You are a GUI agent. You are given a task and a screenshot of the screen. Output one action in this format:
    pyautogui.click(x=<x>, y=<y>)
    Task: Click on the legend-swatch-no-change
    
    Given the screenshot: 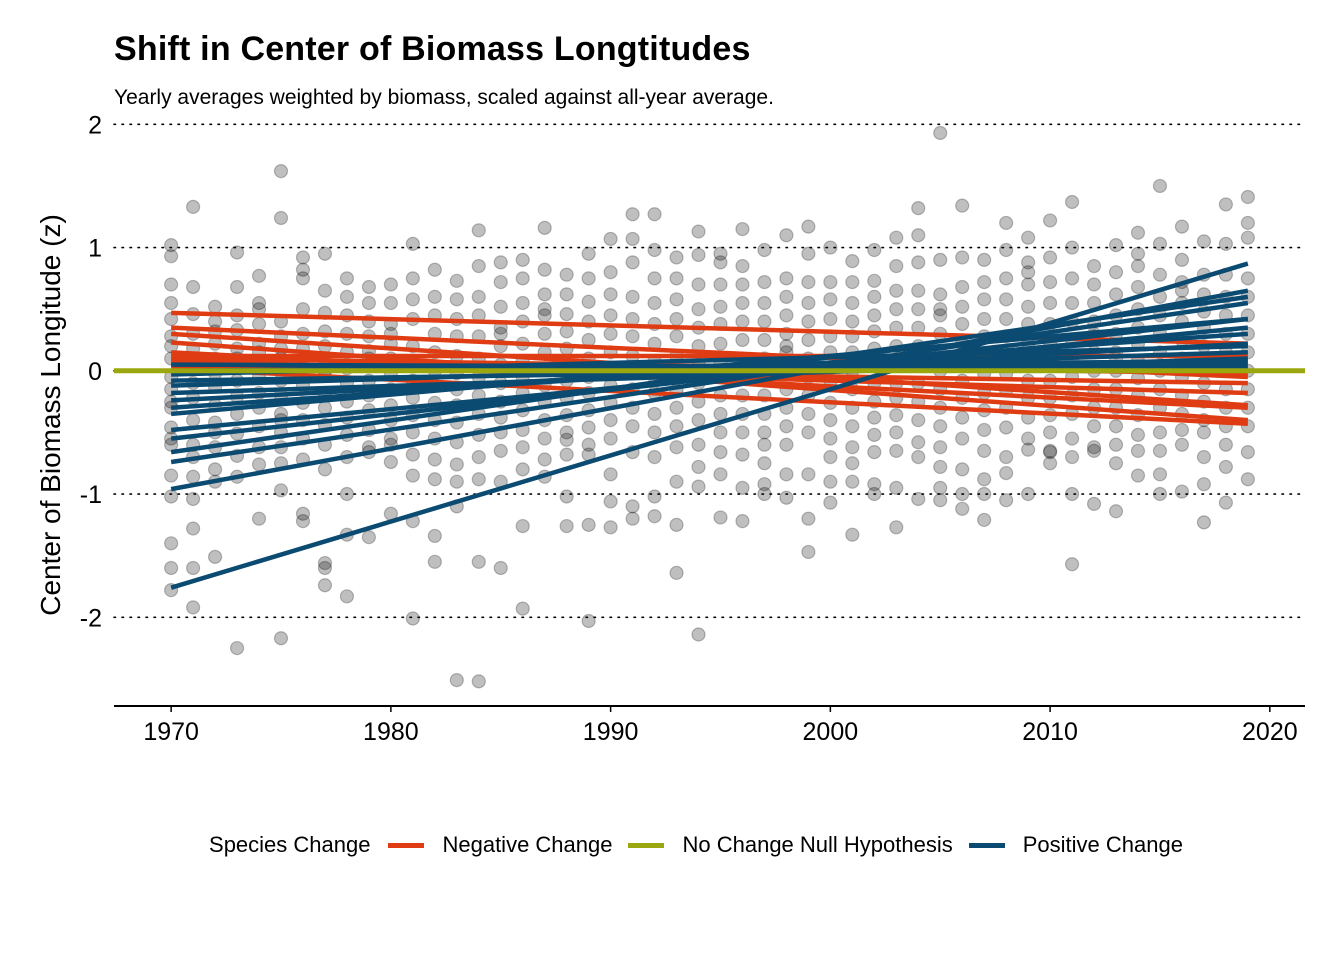 What is the action you would take?
    pyautogui.click(x=646, y=845)
    